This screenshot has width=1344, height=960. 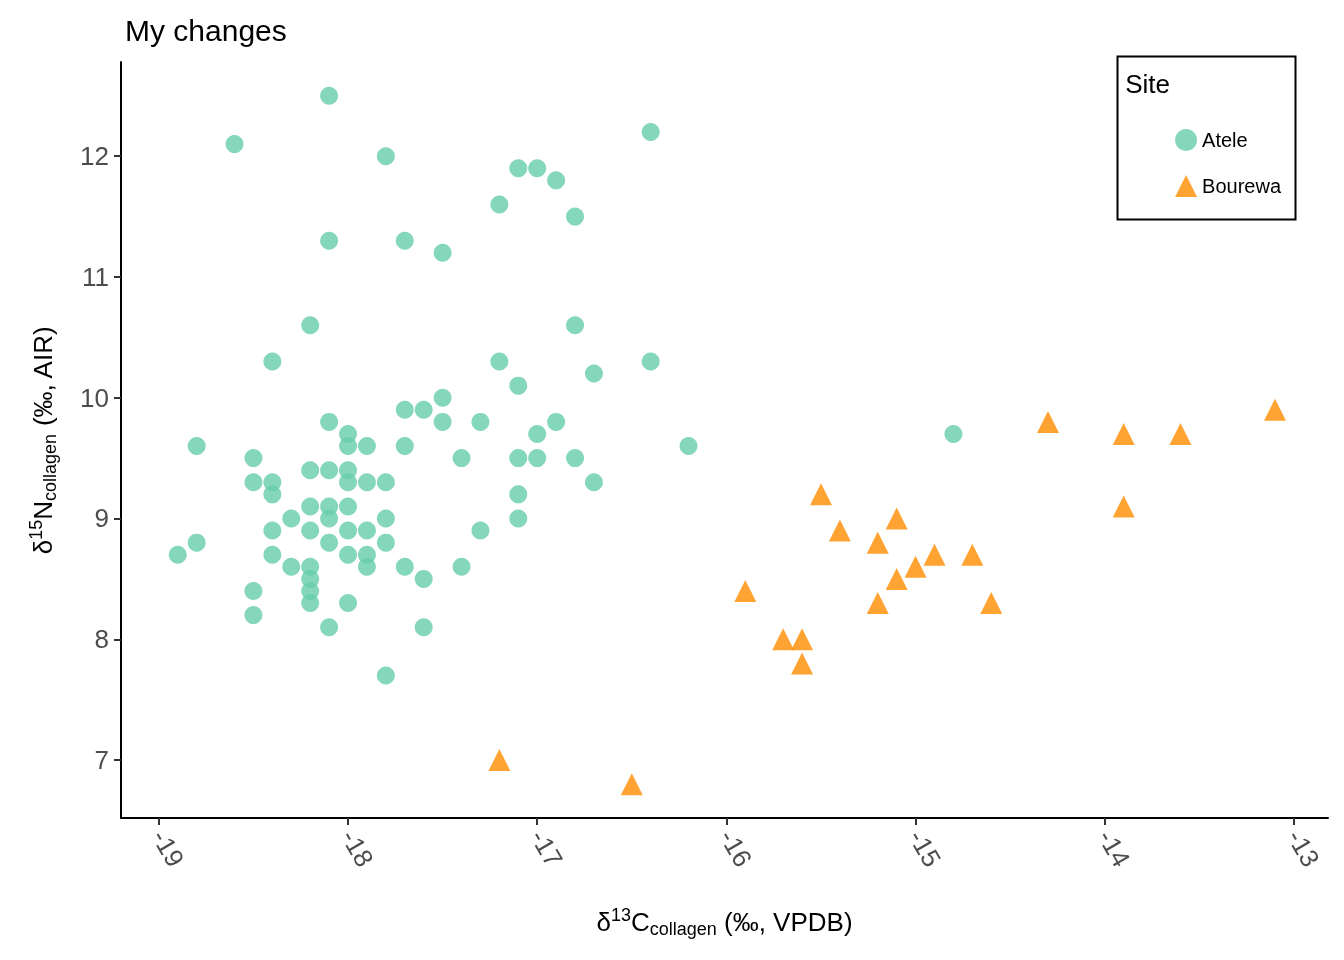 What do you see at coordinates (94, 156) in the screenshot?
I see `y-tick-label: 12` at bounding box center [94, 156].